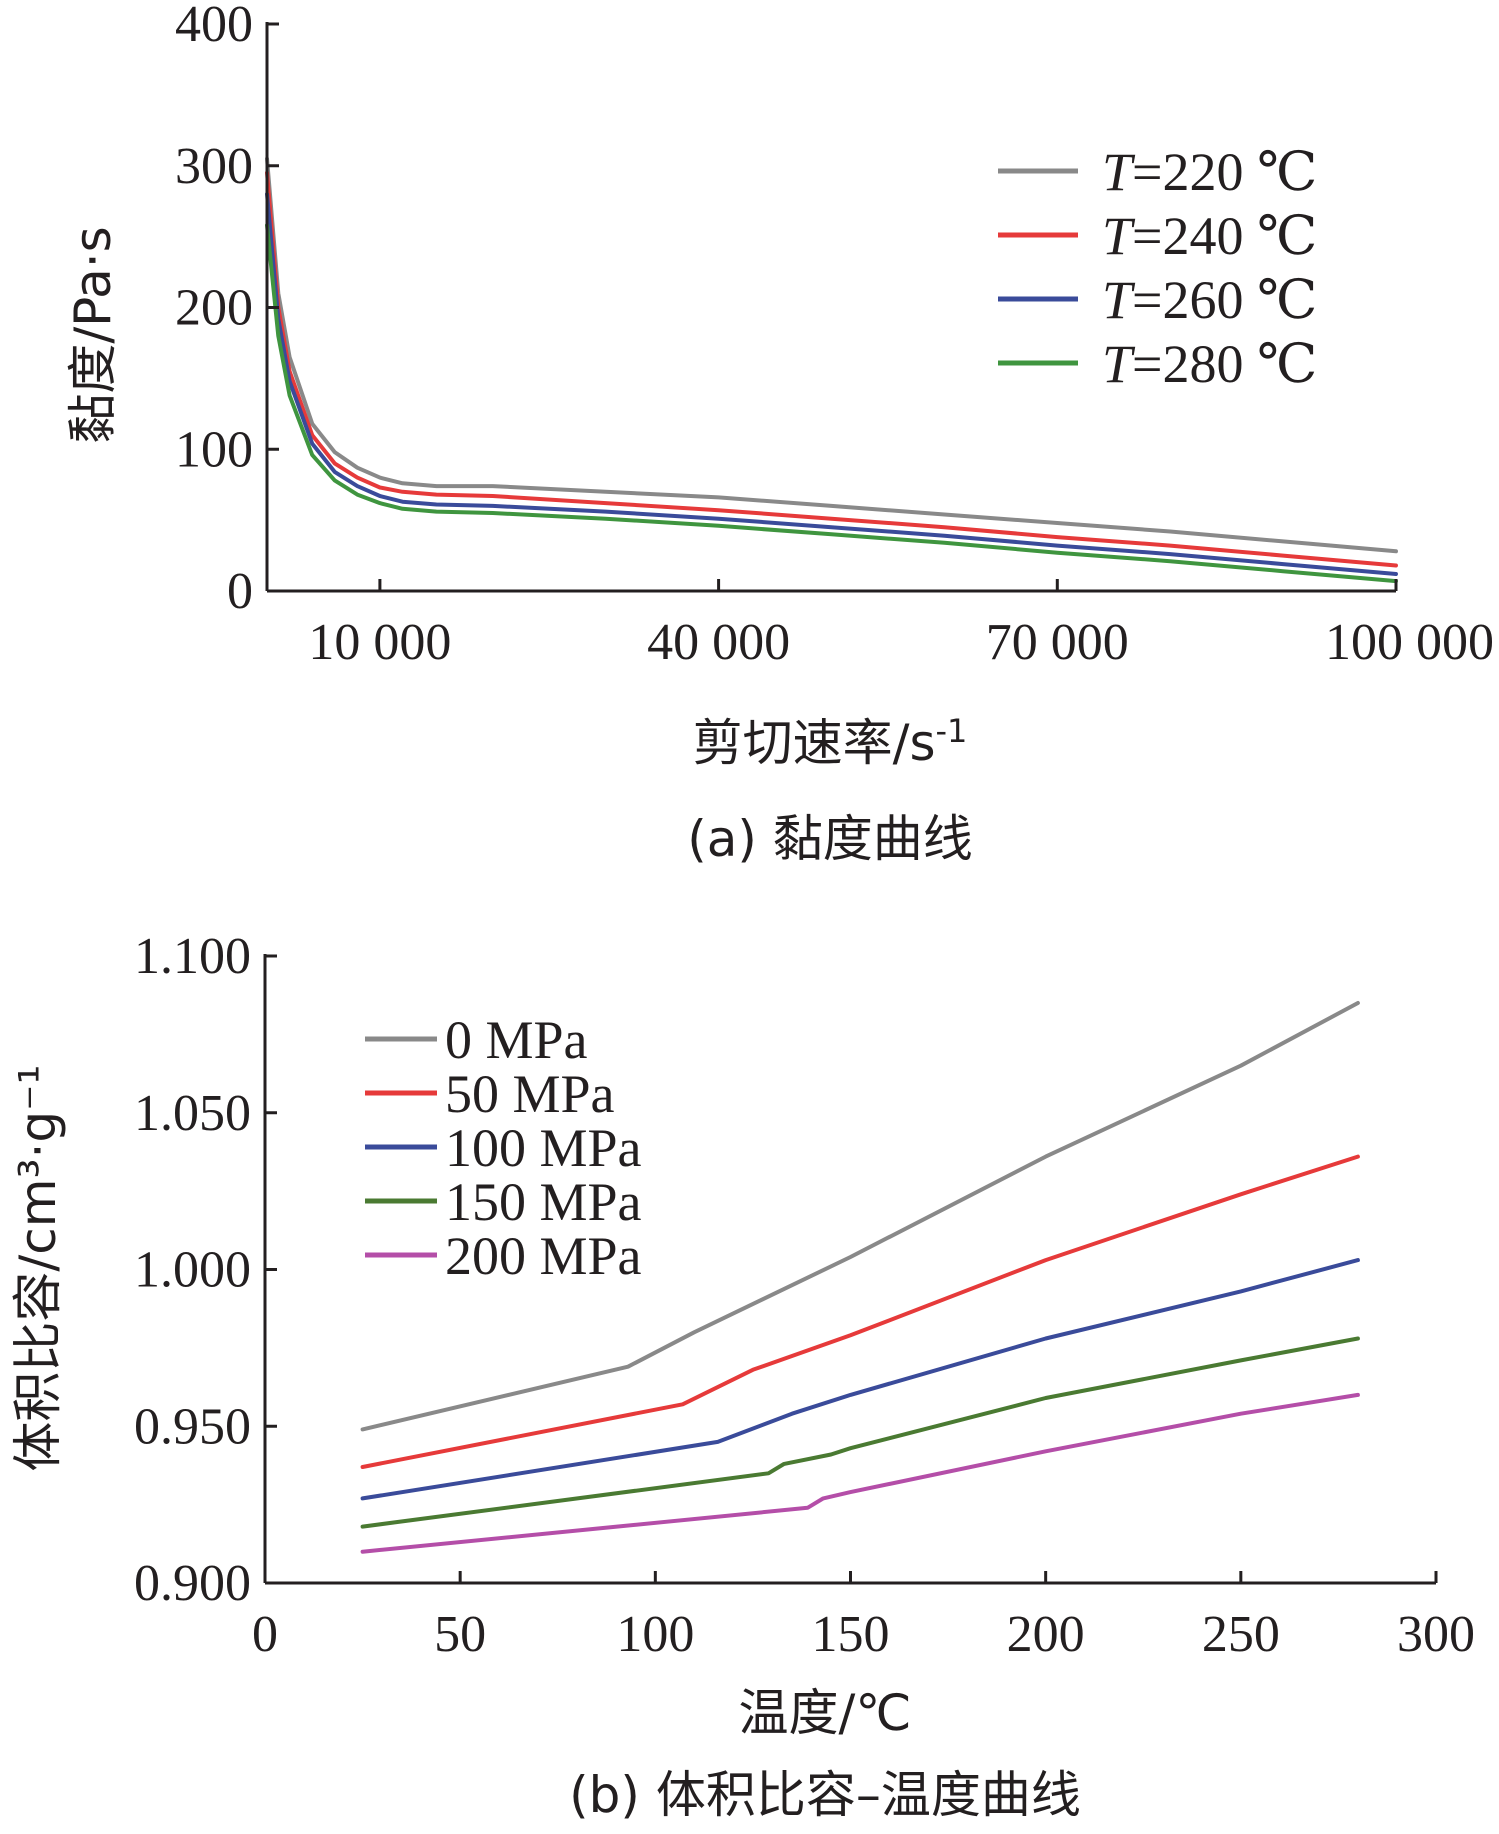 The height and width of the screenshot is (1834, 1499). Describe the element at coordinates (851, 1634) in the screenshot. I see `specific-volume-x-tick-label: 150` at that location.